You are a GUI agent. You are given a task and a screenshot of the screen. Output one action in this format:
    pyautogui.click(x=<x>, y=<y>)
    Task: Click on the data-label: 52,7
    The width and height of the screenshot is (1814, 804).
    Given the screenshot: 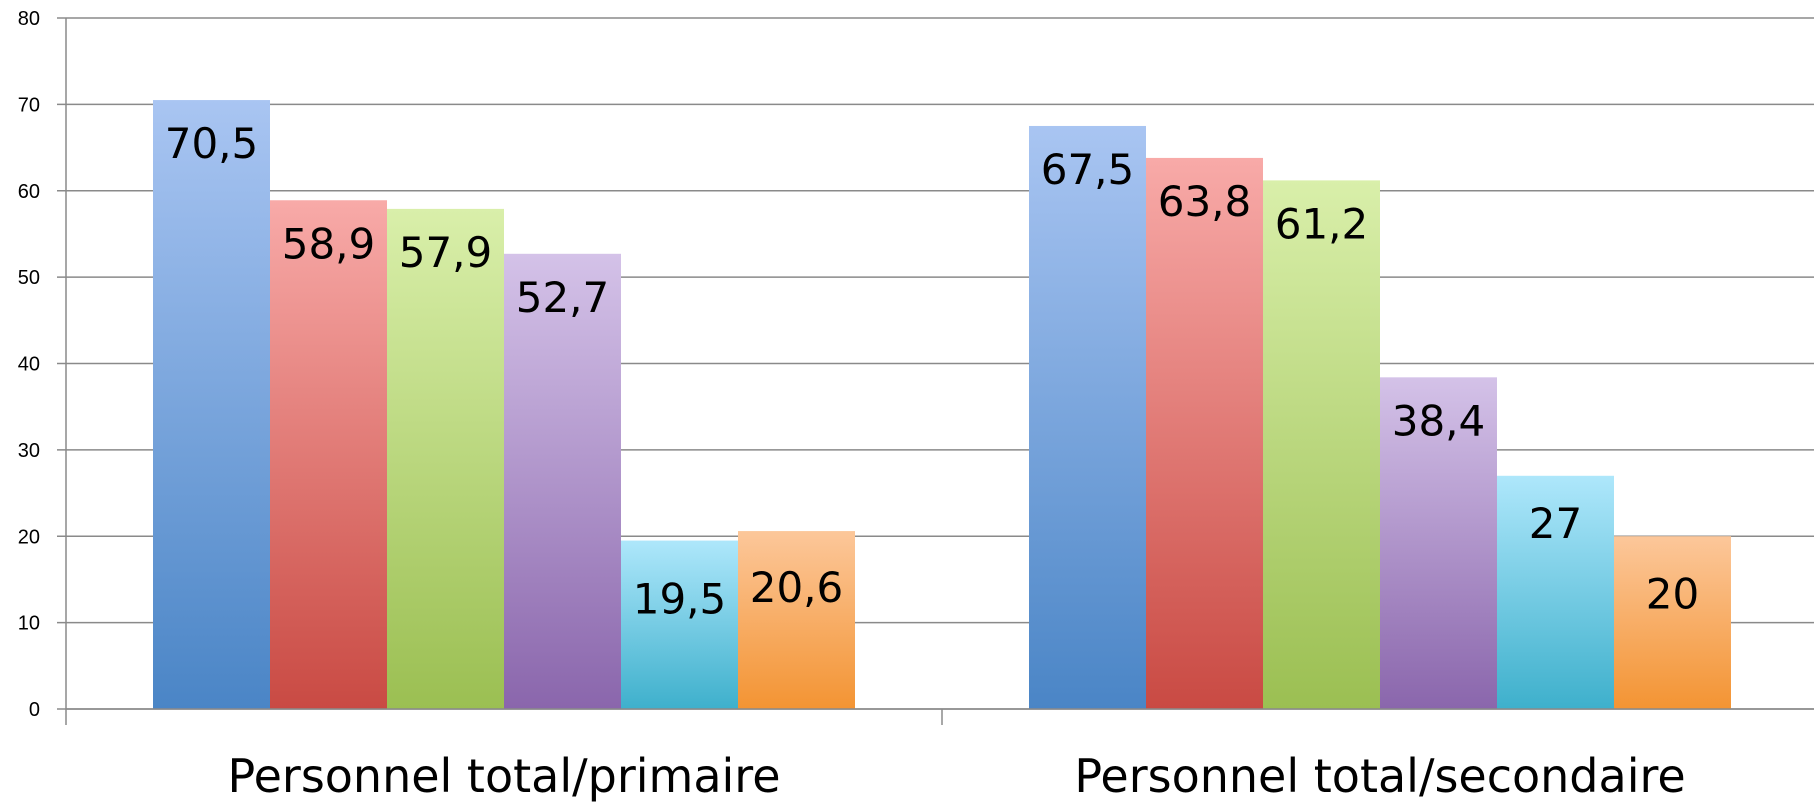 What is the action you would take?
    pyautogui.click(x=563, y=297)
    